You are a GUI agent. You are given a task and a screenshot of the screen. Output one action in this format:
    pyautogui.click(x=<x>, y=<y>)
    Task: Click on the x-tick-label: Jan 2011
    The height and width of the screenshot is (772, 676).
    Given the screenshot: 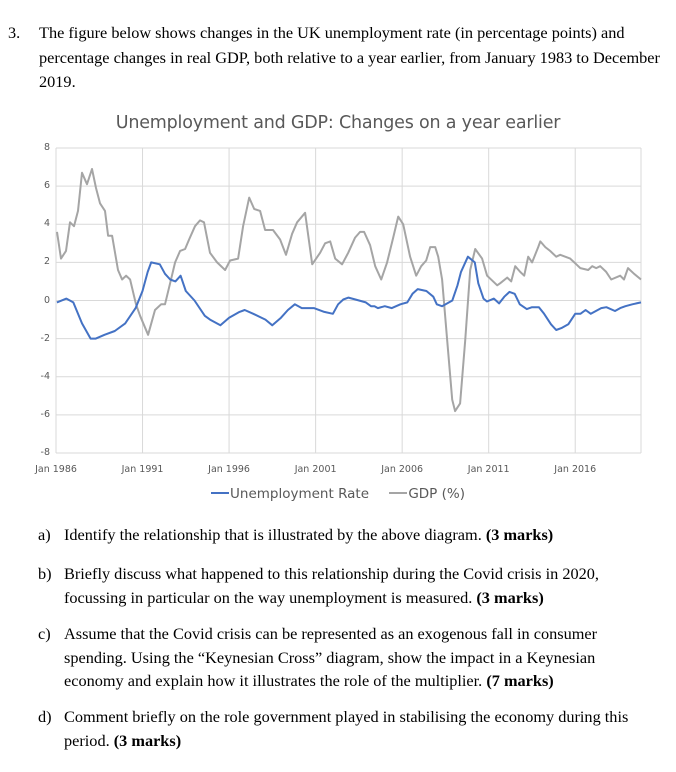 What is the action you would take?
    pyautogui.click(x=488, y=469)
    